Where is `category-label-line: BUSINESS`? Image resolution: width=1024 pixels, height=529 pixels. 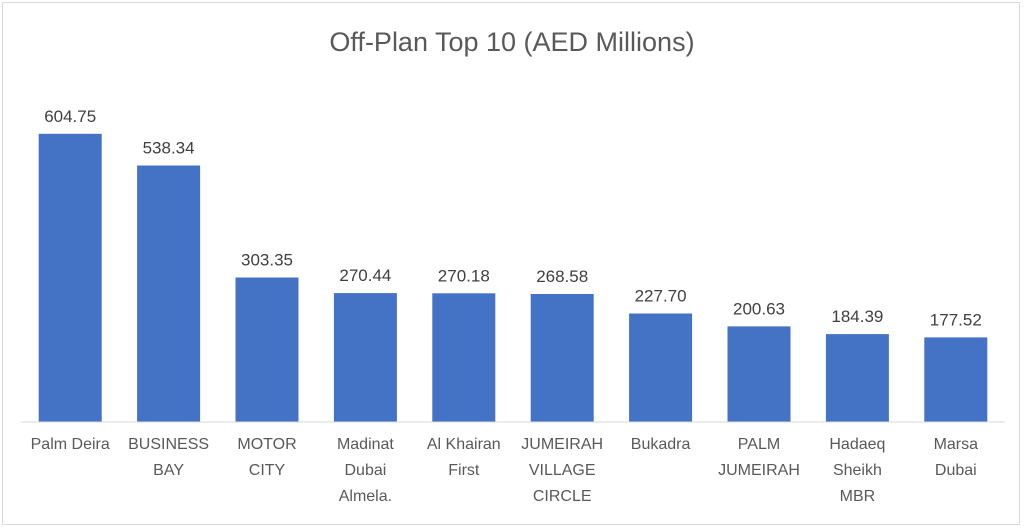
category-label-line: BUSINESS is located at coordinates (168, 444).